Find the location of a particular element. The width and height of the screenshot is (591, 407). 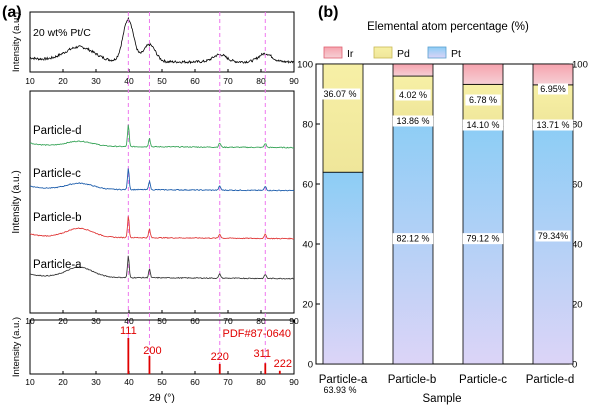

legend: Ir Pd Pt is located at coordinates (392, 53).